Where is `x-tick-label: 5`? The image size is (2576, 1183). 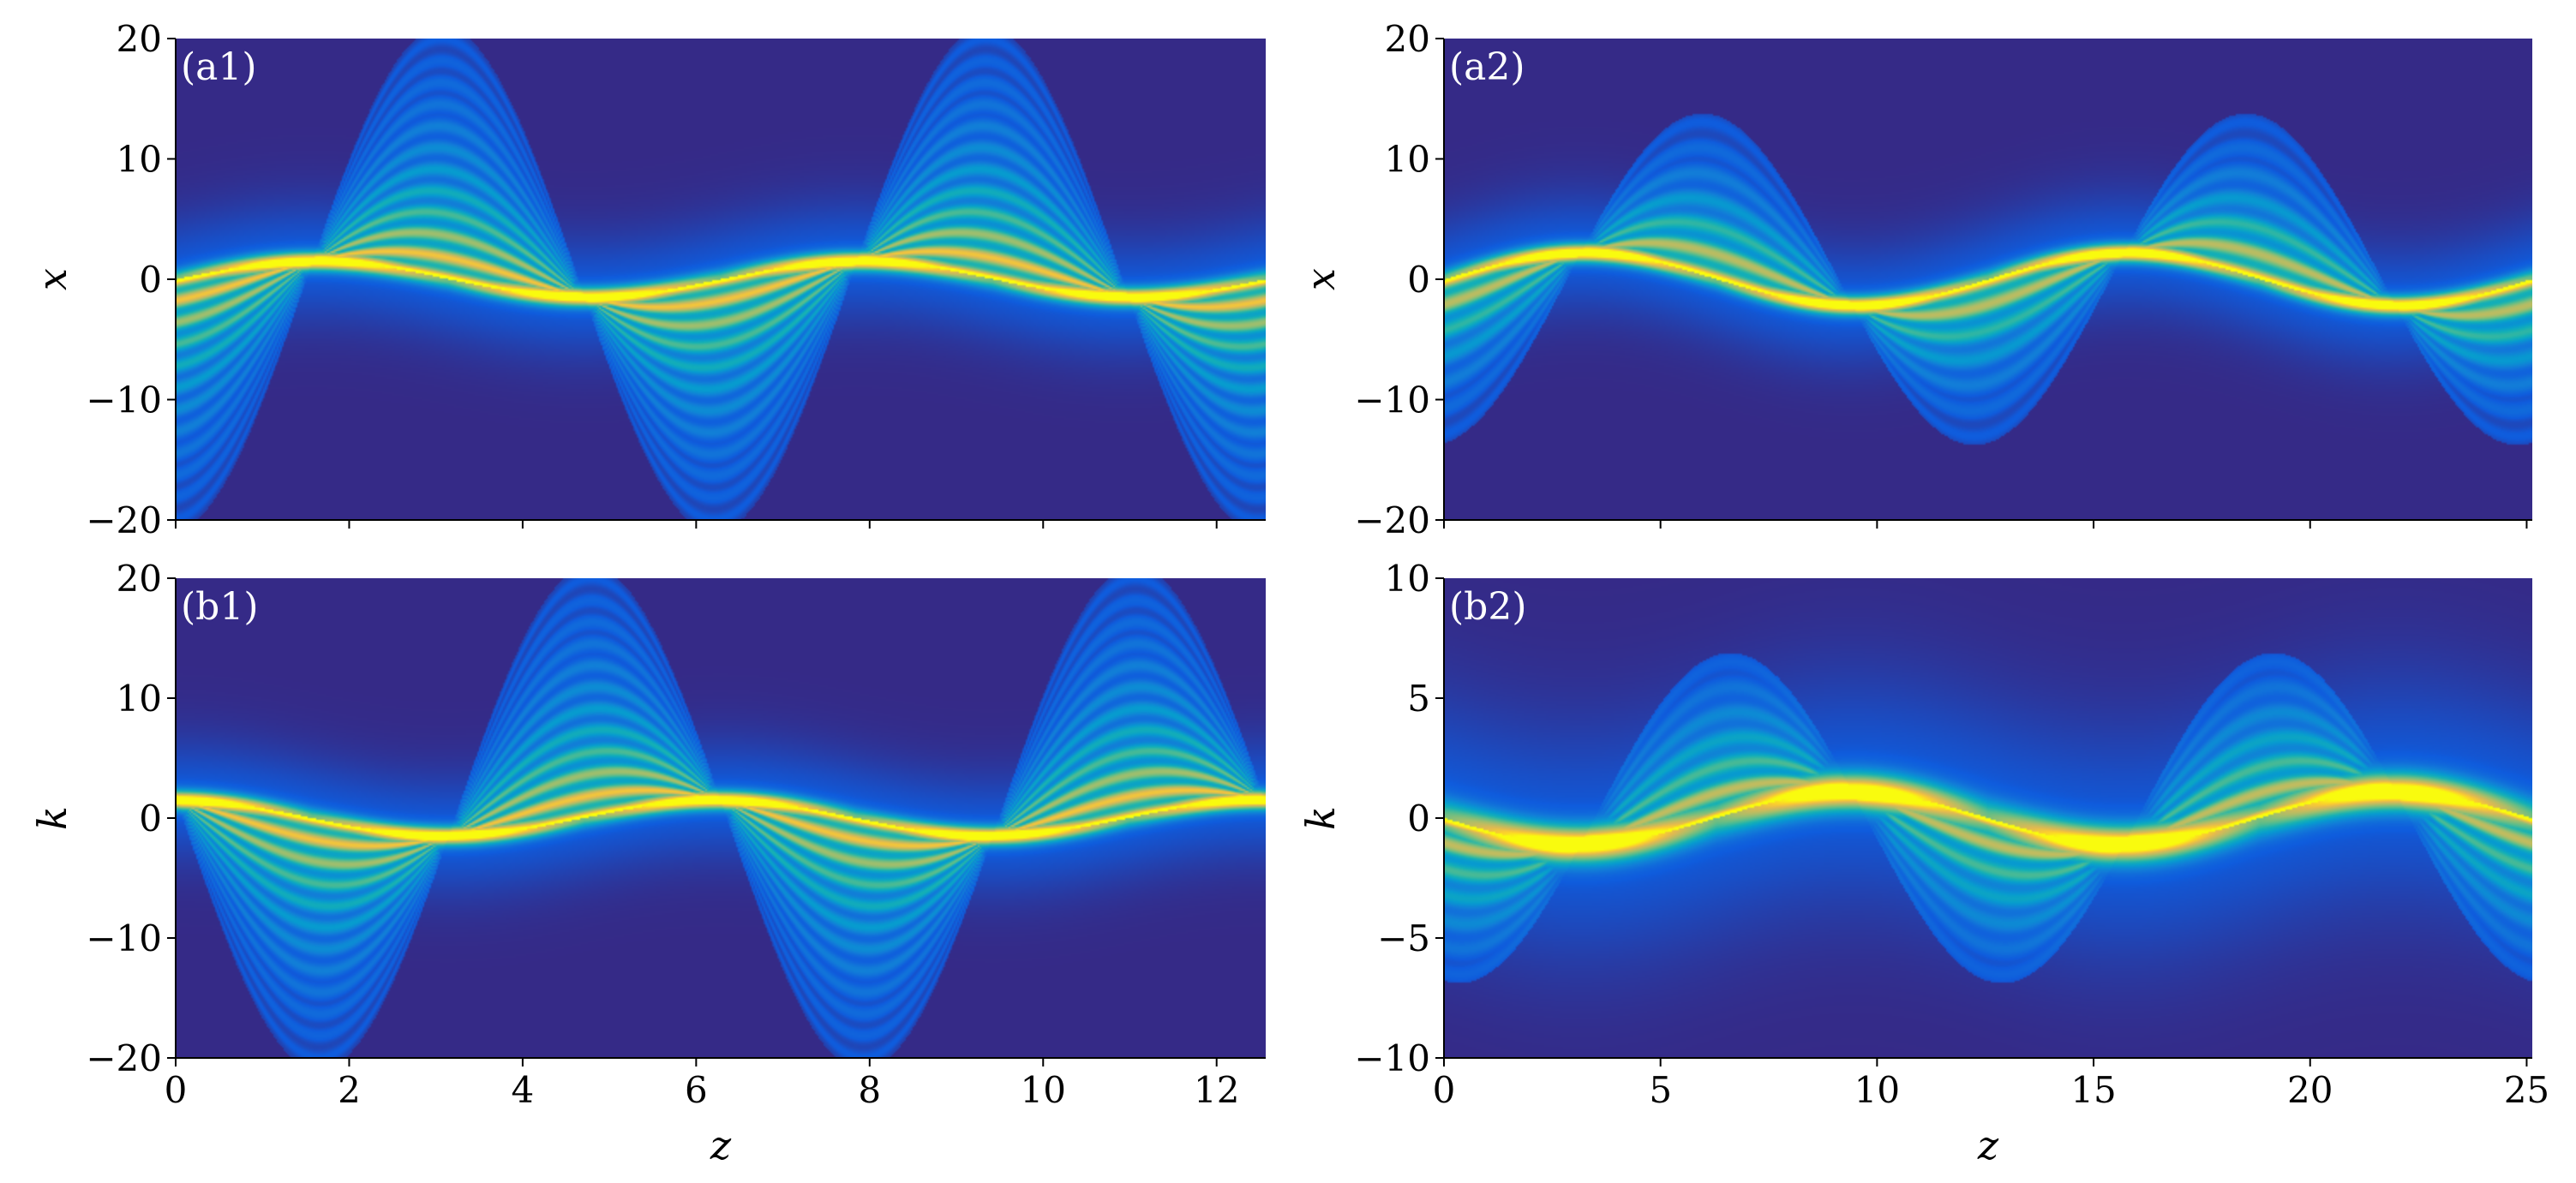
x-tick-label: 5 is located at coordinates (1660, 1090).